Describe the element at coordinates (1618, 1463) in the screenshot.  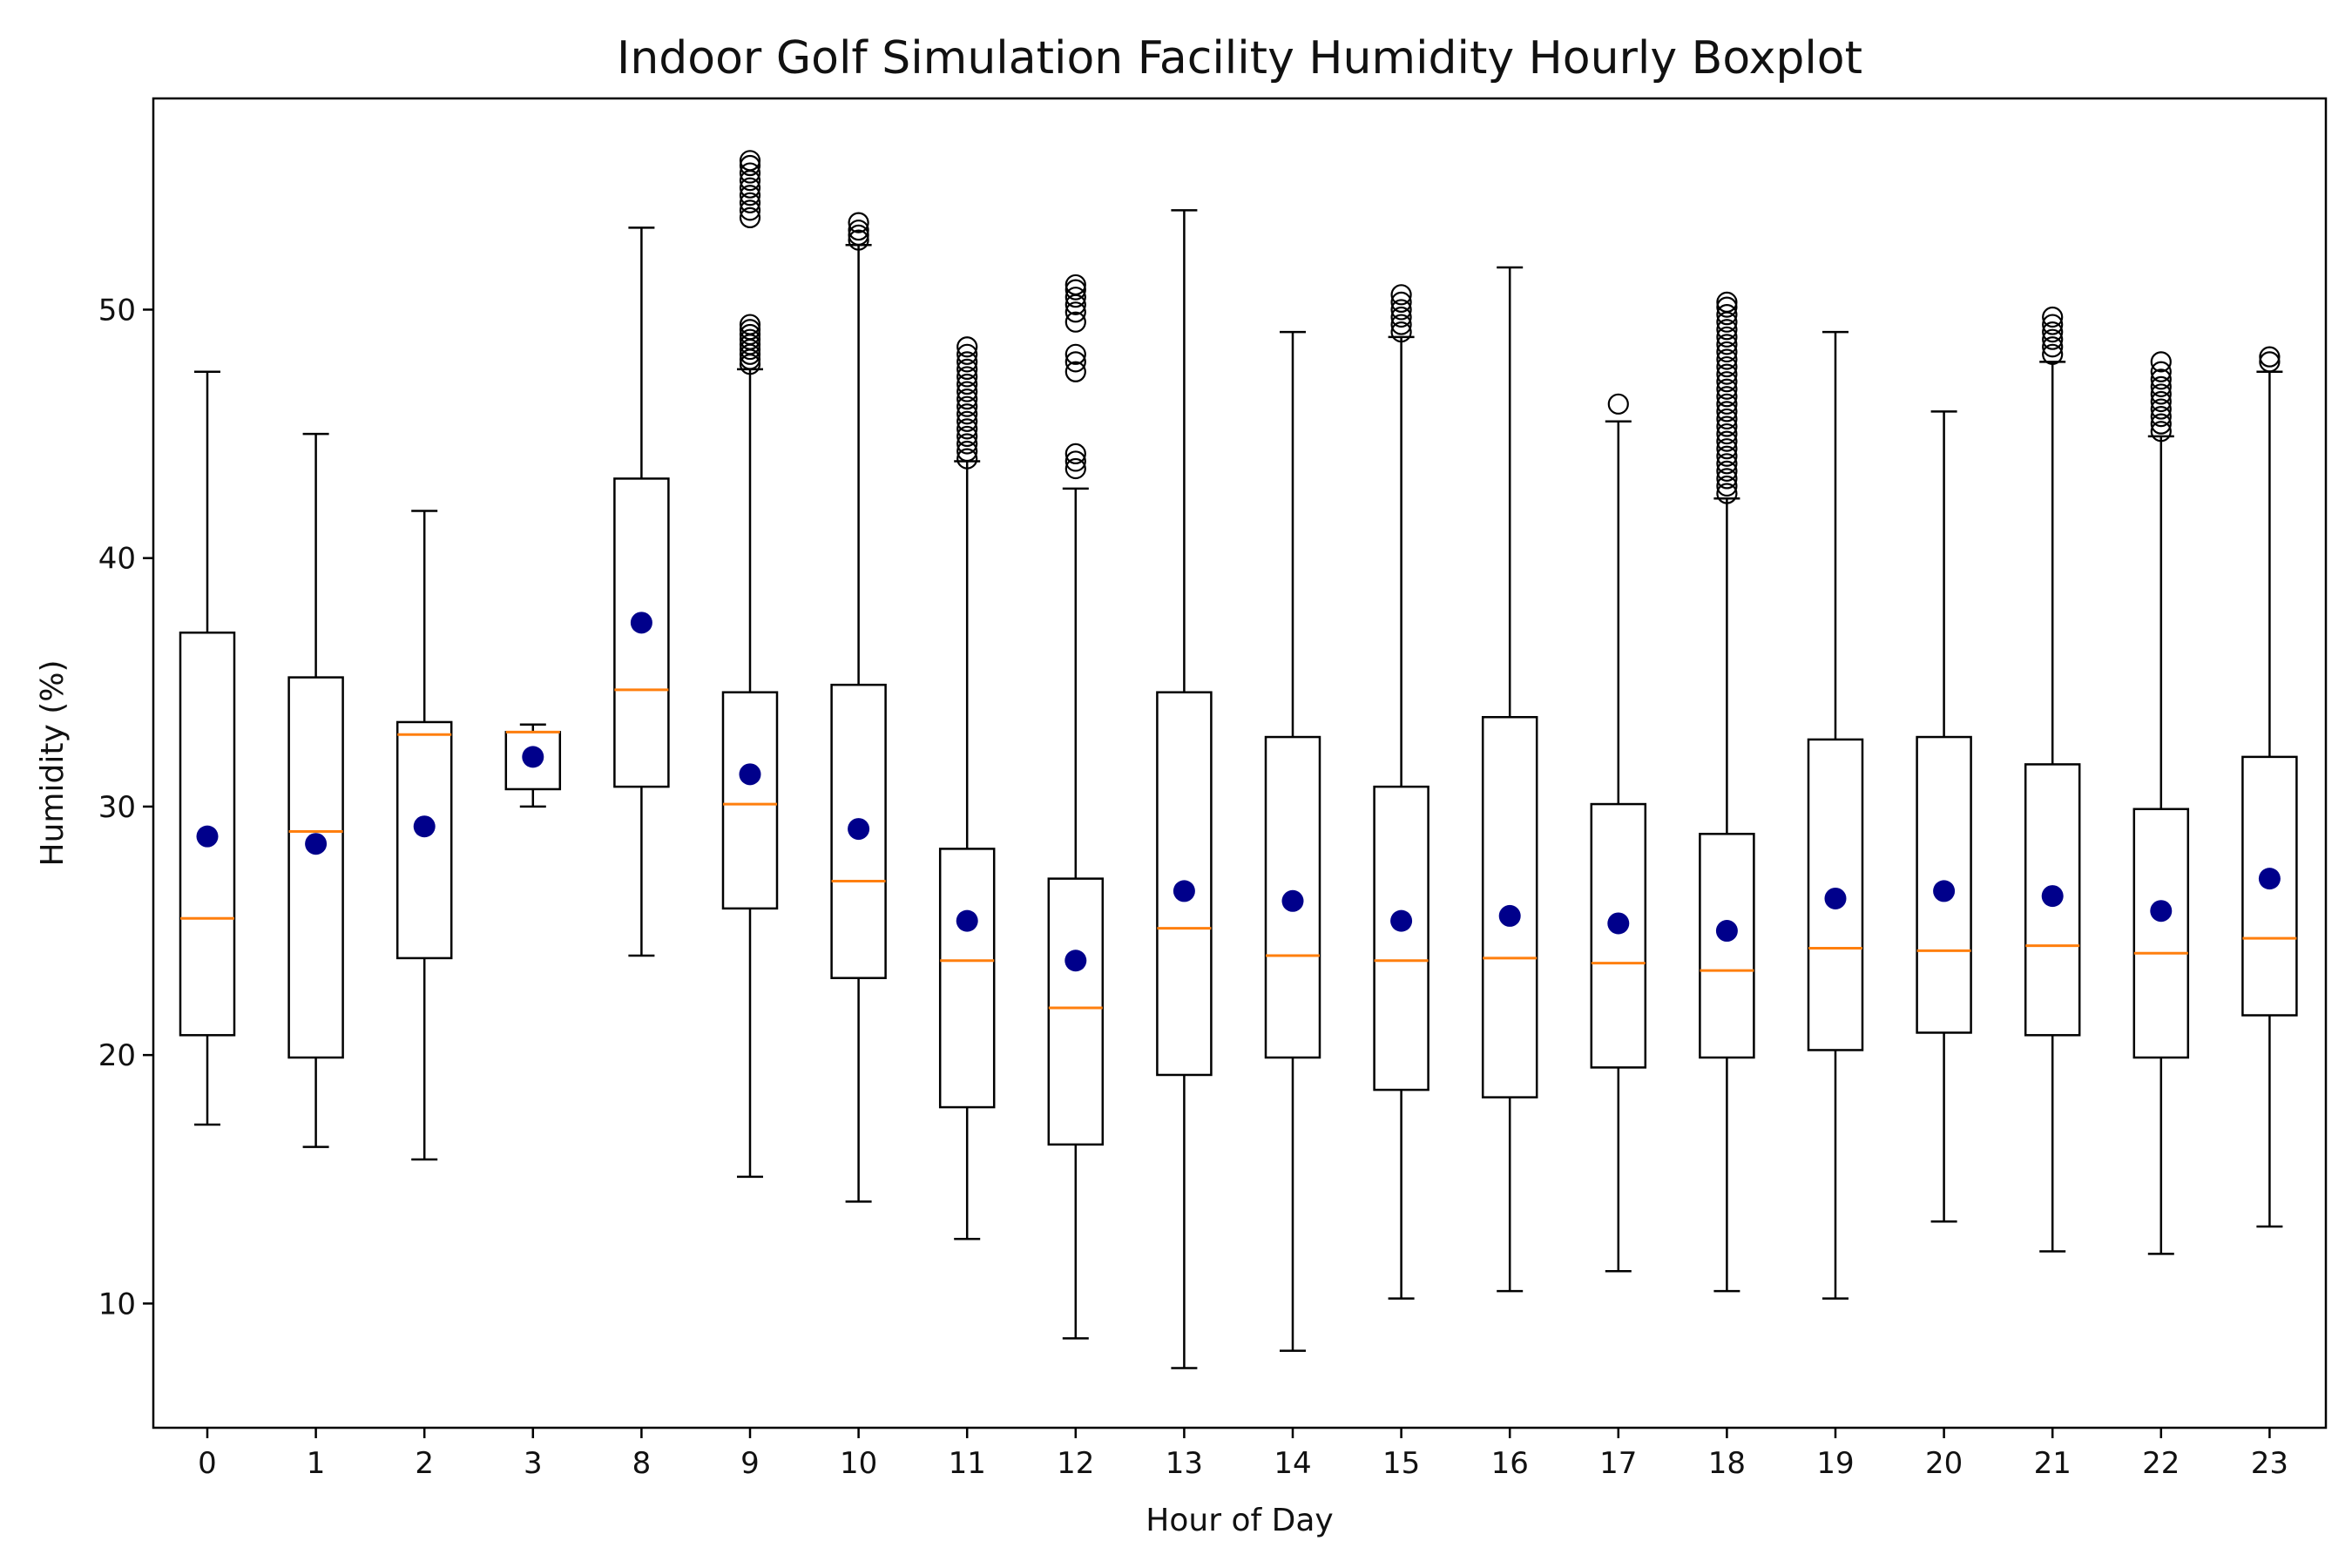
I see `x-tick-label: 17` at that location.